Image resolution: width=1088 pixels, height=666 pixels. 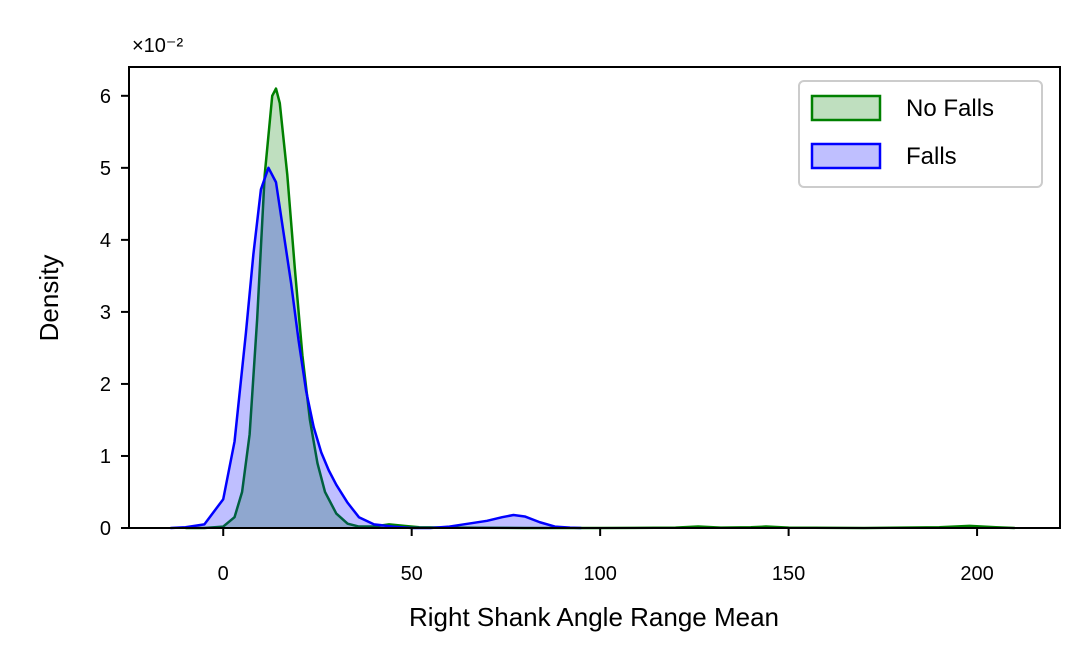 I want to click on legend-label-no-falls: No Falls, so click(x=950, y=108).